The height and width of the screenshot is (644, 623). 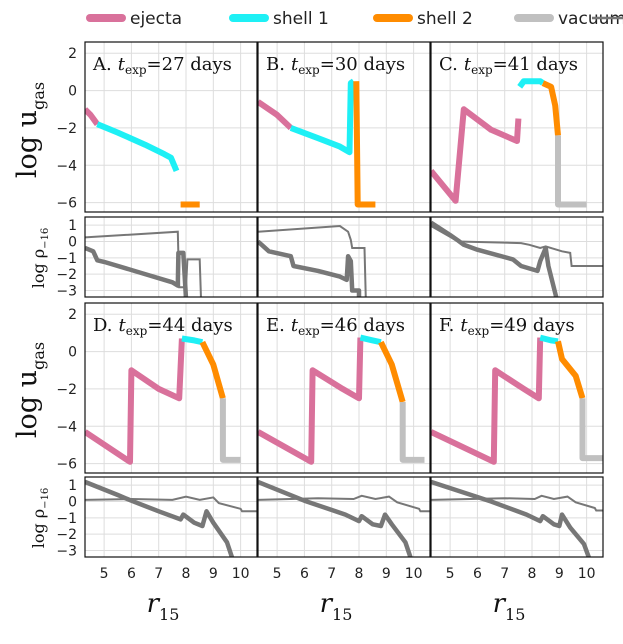 I want to click on panel-title: A. texp=27 days, so click(x=162, y=65).